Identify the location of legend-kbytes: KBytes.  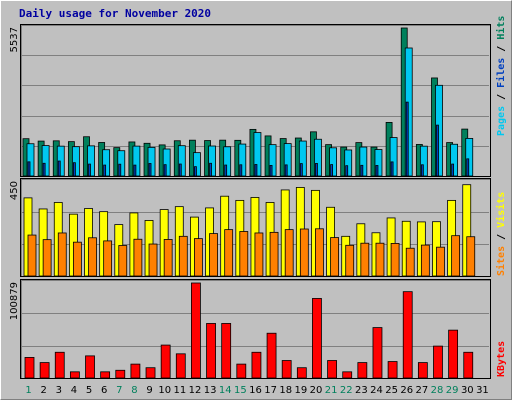
(501, 359).